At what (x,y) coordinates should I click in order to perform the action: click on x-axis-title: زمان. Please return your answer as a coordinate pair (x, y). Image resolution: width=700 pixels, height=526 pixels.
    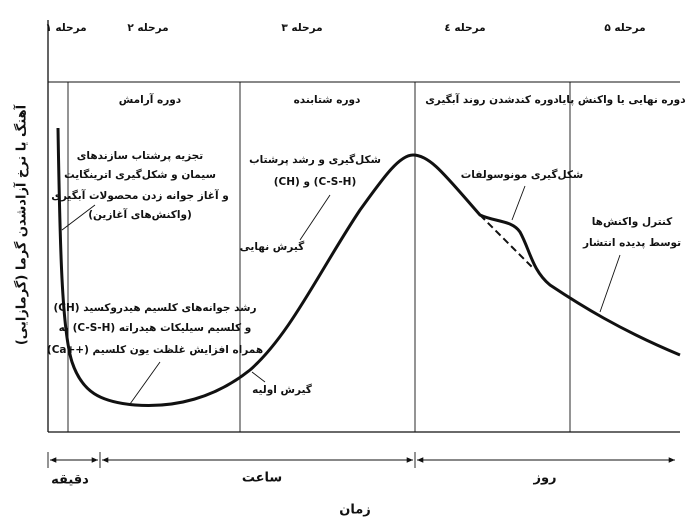
    Looking at the image, I should click on (355, 510).